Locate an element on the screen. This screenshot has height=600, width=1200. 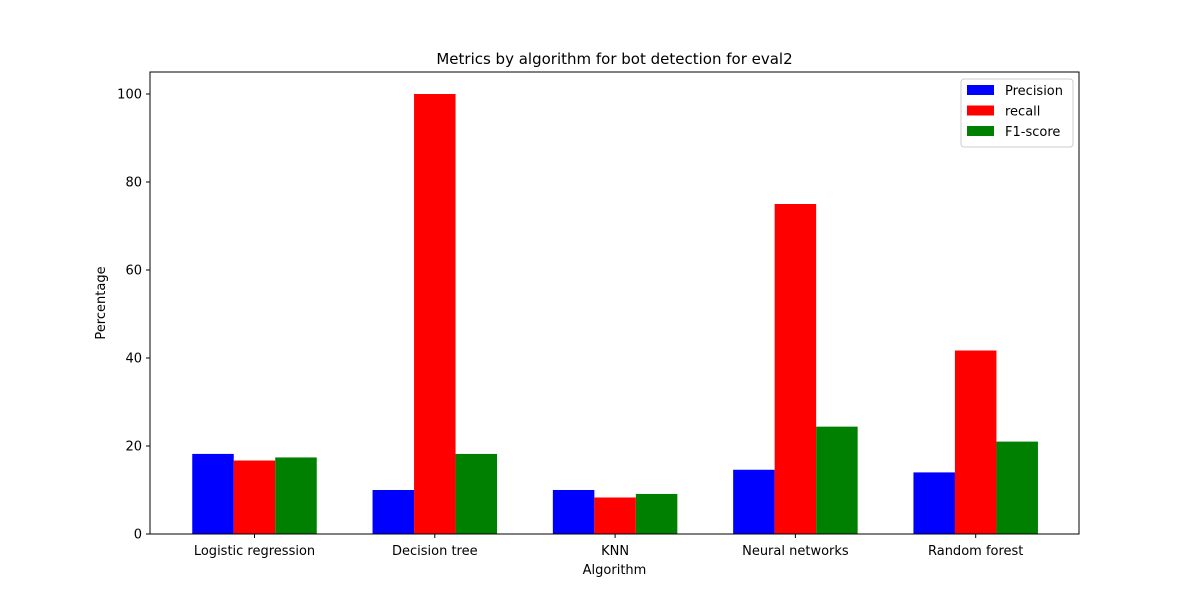
legend-swatch-f1-score is located at coordinates (980, 131).